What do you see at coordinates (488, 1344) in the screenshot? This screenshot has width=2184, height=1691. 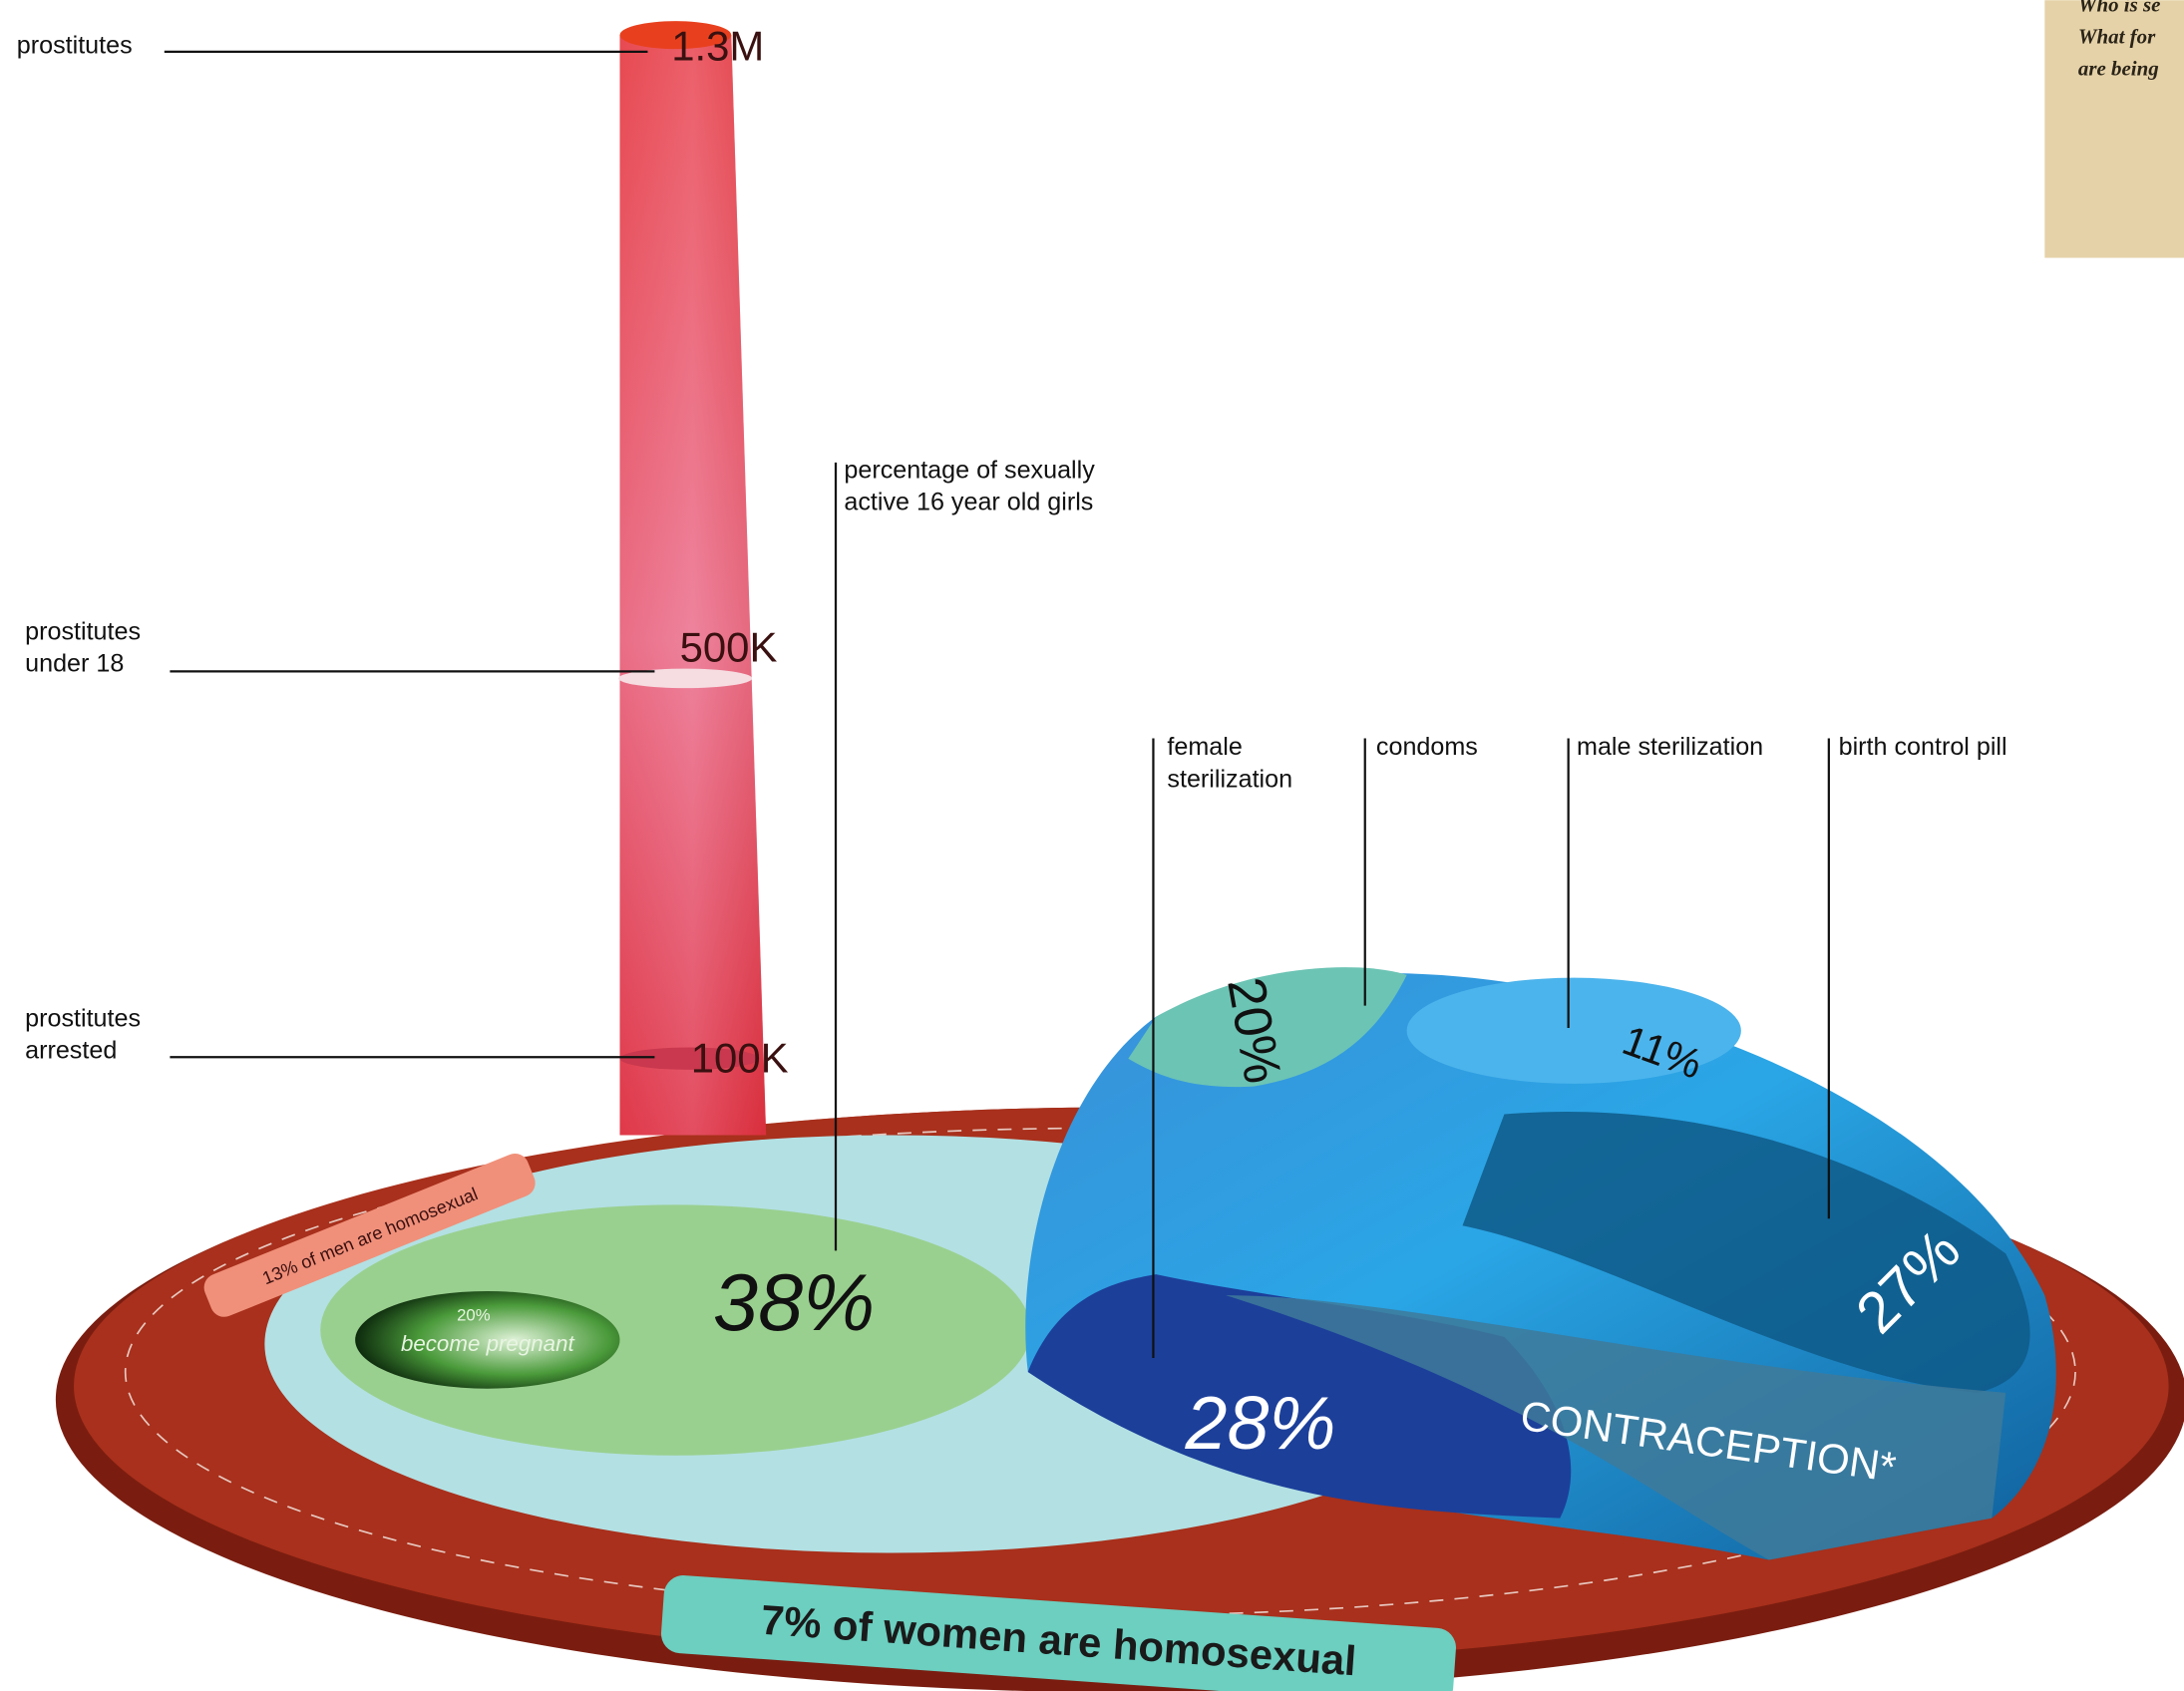 I see `pregnant-text: become pregnant` at bounding box center [488, 1344].